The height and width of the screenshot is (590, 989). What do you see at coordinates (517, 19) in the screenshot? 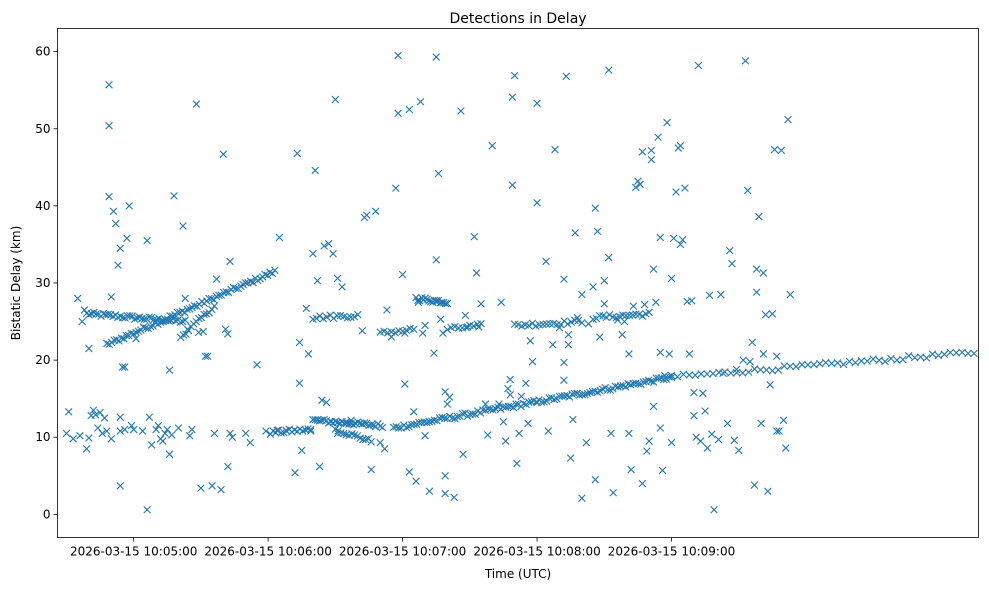
I see `chart-title: Detections in Delay` at bounding box center [517, 19].